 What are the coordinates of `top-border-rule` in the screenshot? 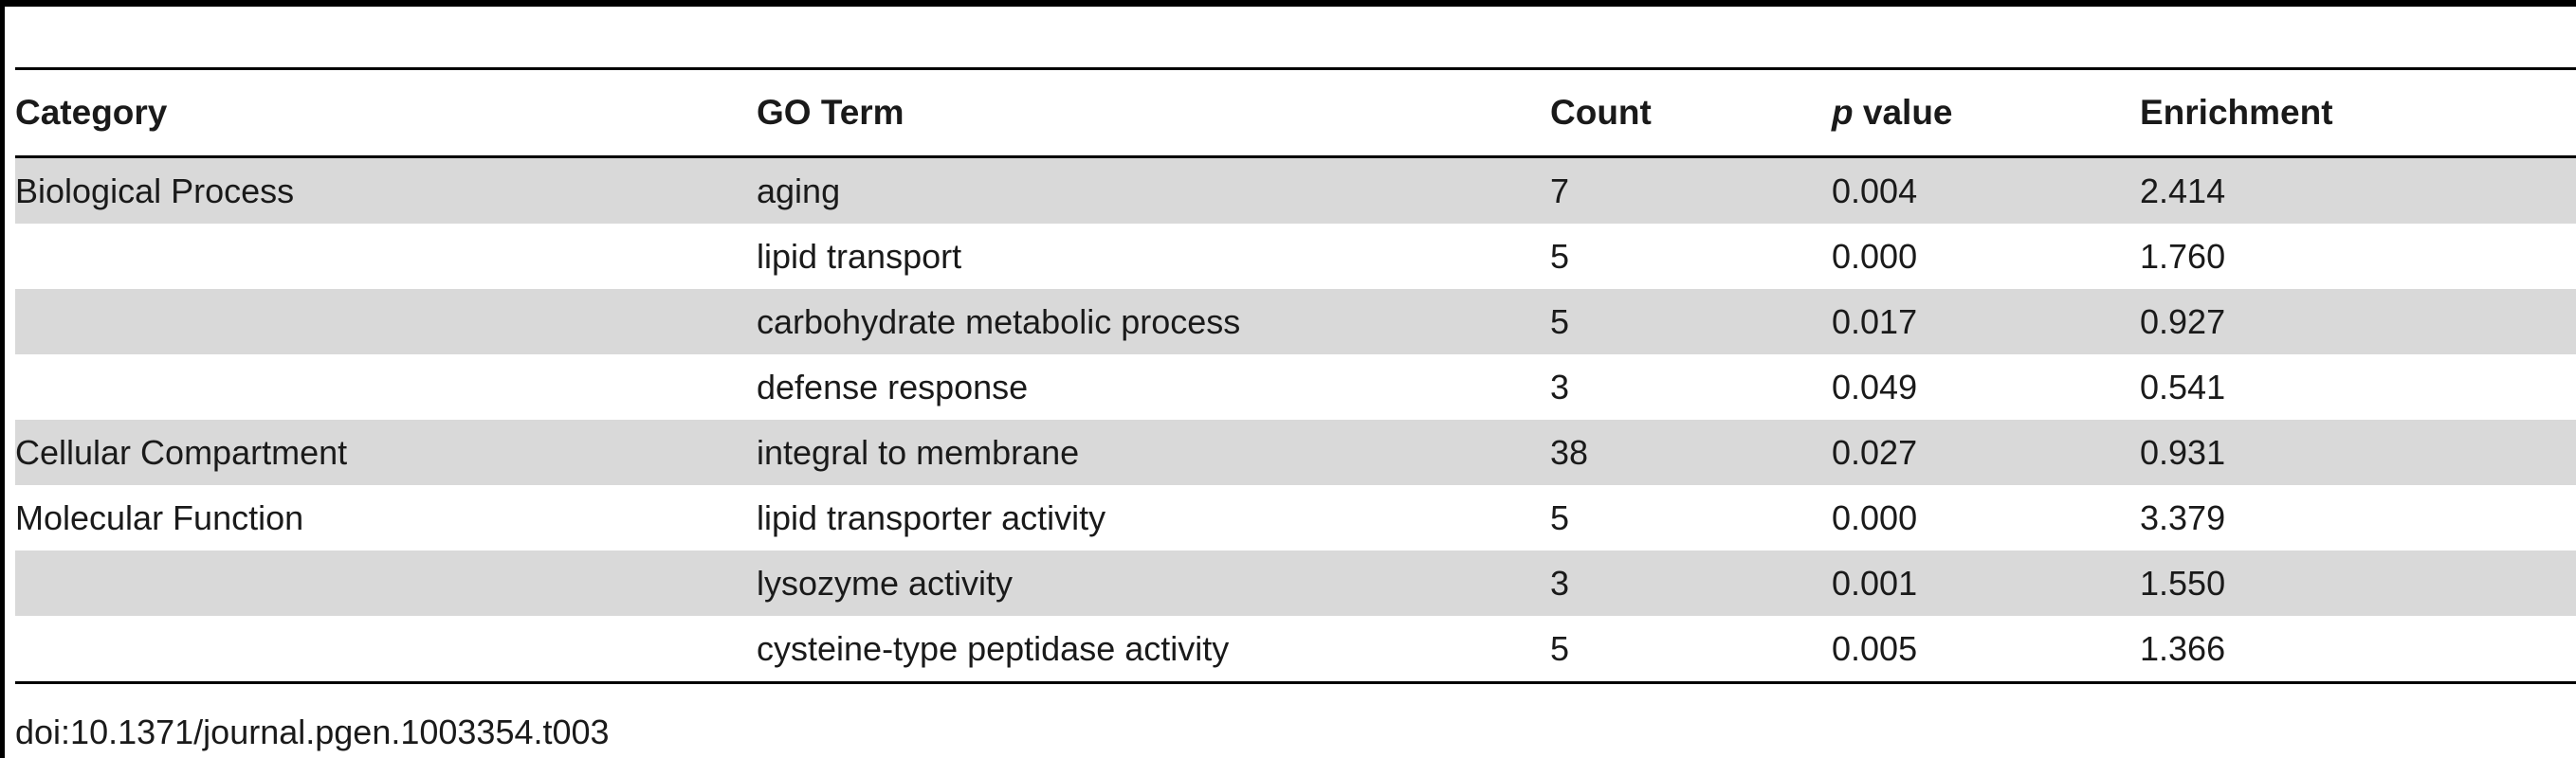 It's located at (1288, 3).